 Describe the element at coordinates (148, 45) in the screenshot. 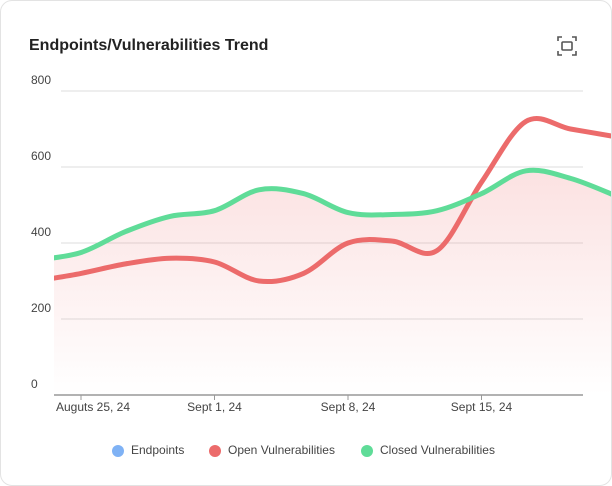

I see `chart-title: Endpoints/Vulnerabilities Trend` at that location.